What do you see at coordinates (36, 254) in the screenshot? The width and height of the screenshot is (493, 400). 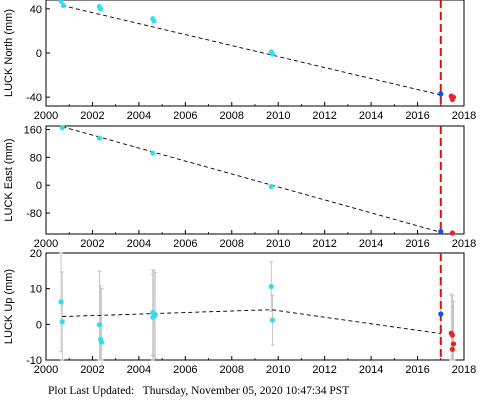 I see `y-tick-label-up: 20` at bounding box center [36, 254].